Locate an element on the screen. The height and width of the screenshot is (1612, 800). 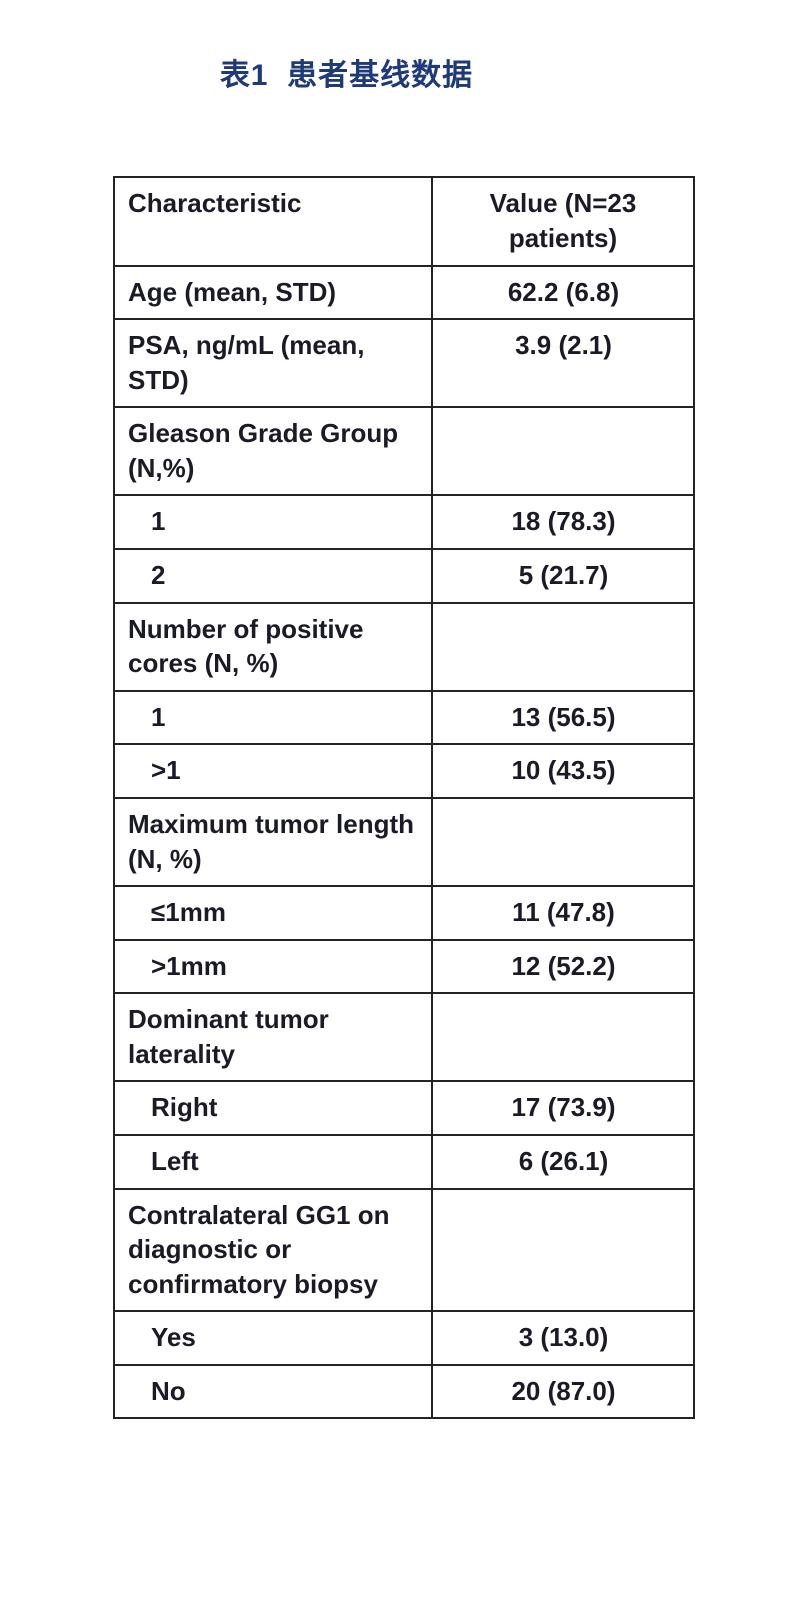
characteristic-cell: ≤1mm is located at coordinates (273, 913).